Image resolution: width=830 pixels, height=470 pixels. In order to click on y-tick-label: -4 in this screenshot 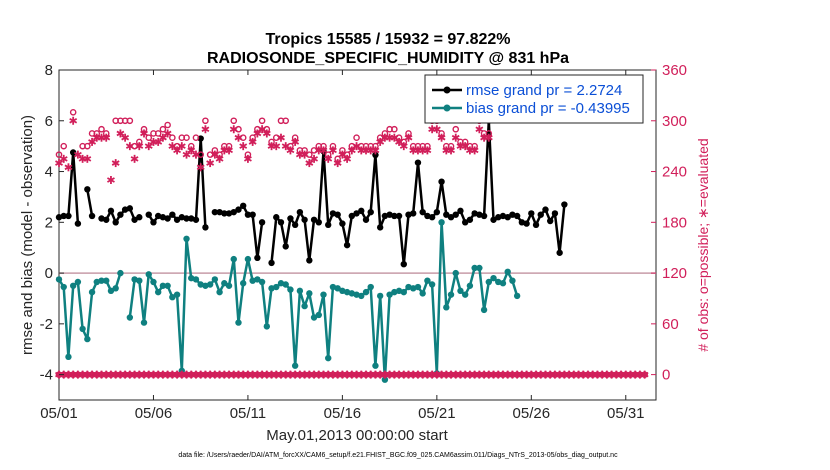, I will do `click(46, 375)`.